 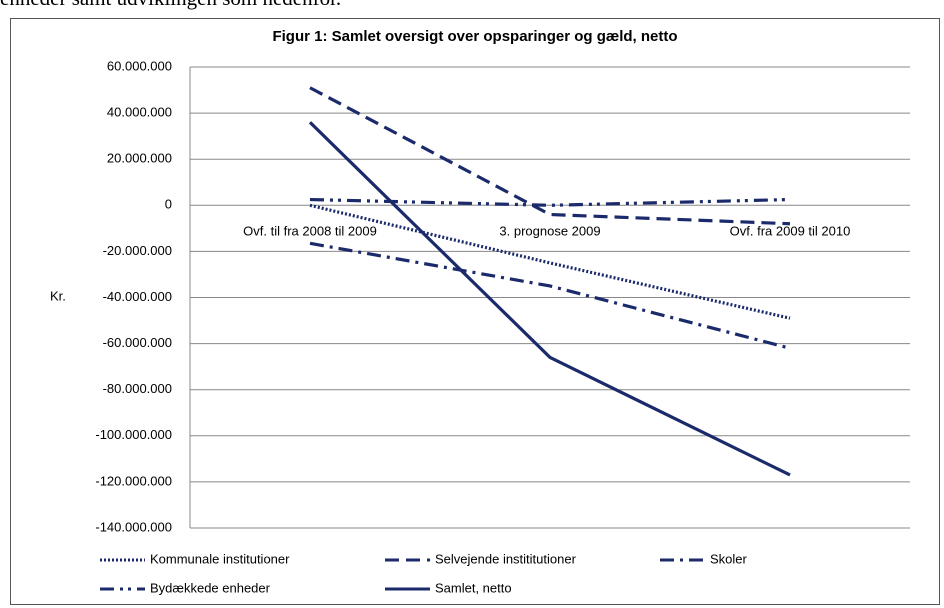 I want to click on x-tick-label: Ovf. fra 2009 til 2010, so click(x=790, y=231).